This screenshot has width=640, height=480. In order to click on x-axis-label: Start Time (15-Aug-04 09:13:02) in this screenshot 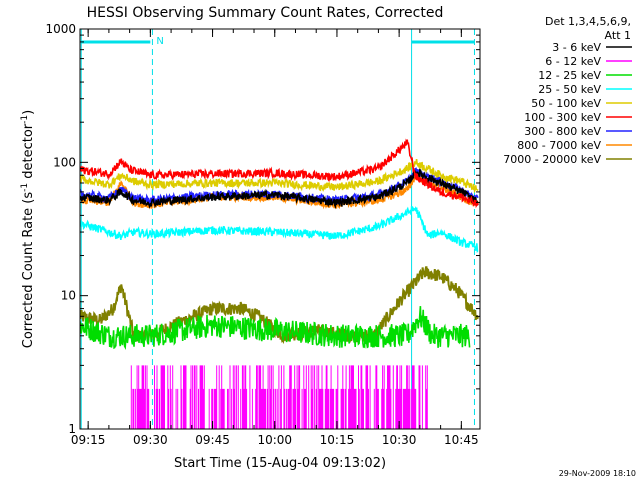, I will do `click(280, 463)`.